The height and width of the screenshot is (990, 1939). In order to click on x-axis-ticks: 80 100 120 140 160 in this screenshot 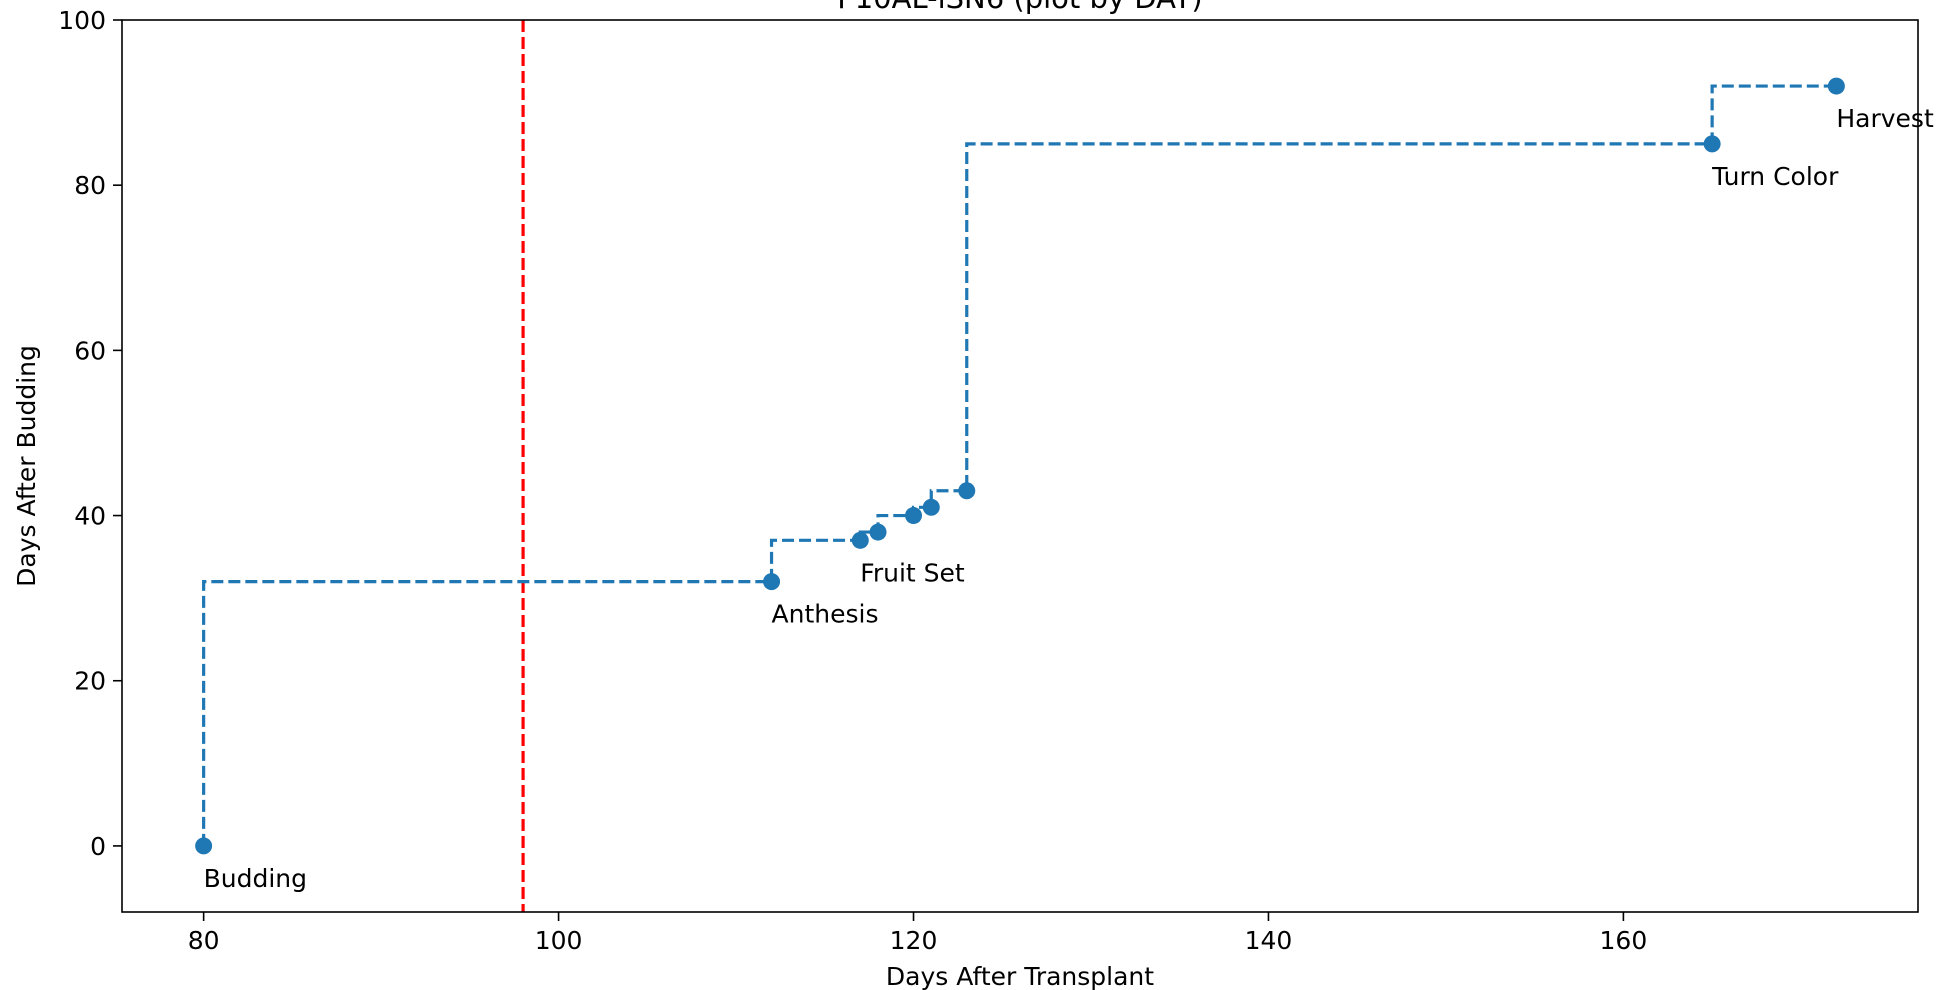, I will do `click(918, 933)`.